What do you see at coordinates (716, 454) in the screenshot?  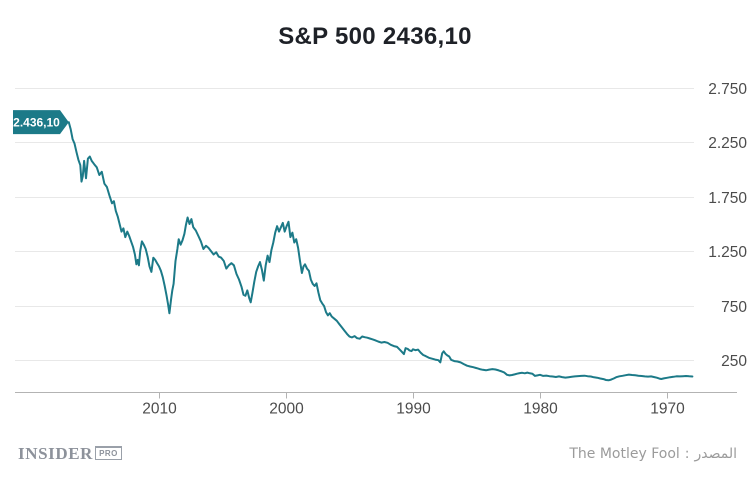 I see `source-label: المصدر` at bounding box center [716, 454].